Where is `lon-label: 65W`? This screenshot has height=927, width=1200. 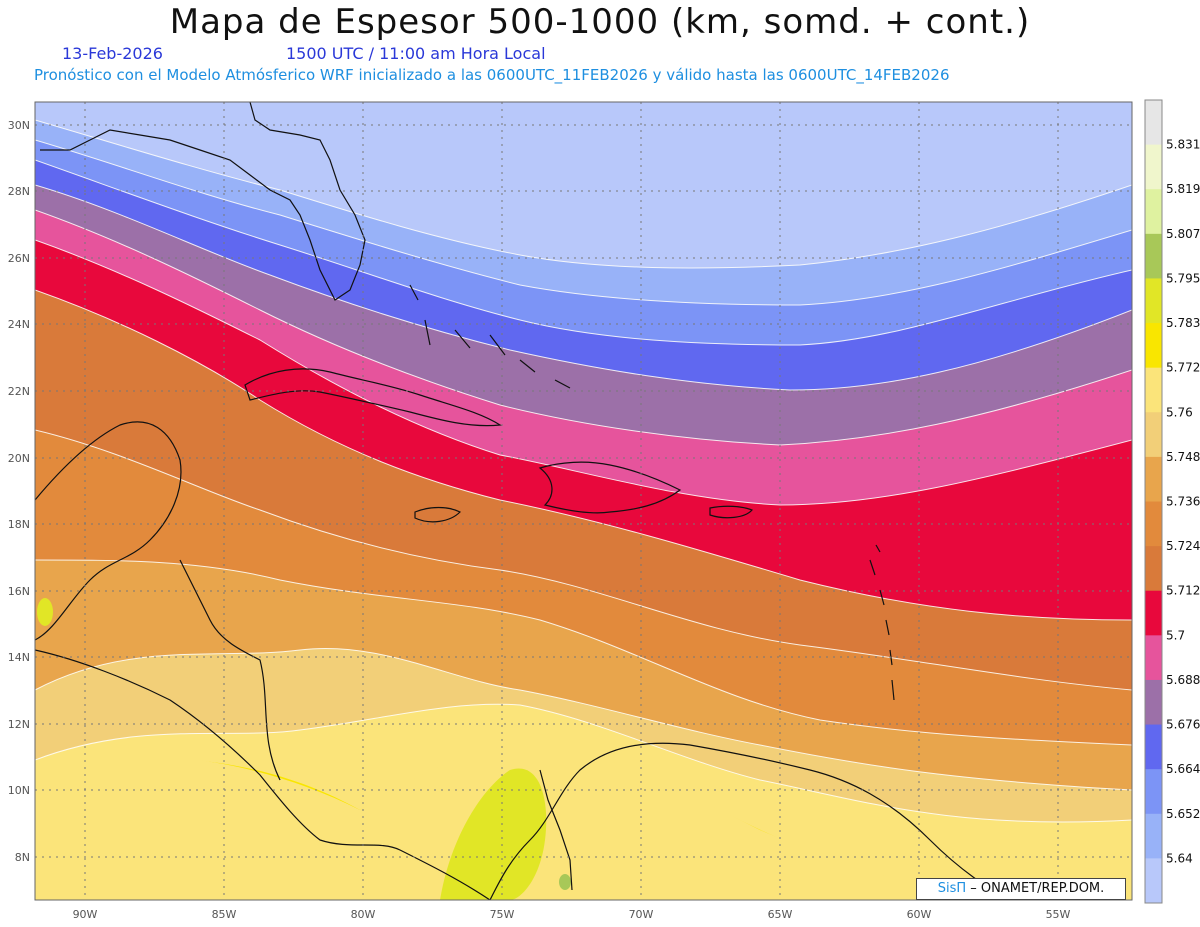 lon-label: 65W is located at coordinates (780, 914).